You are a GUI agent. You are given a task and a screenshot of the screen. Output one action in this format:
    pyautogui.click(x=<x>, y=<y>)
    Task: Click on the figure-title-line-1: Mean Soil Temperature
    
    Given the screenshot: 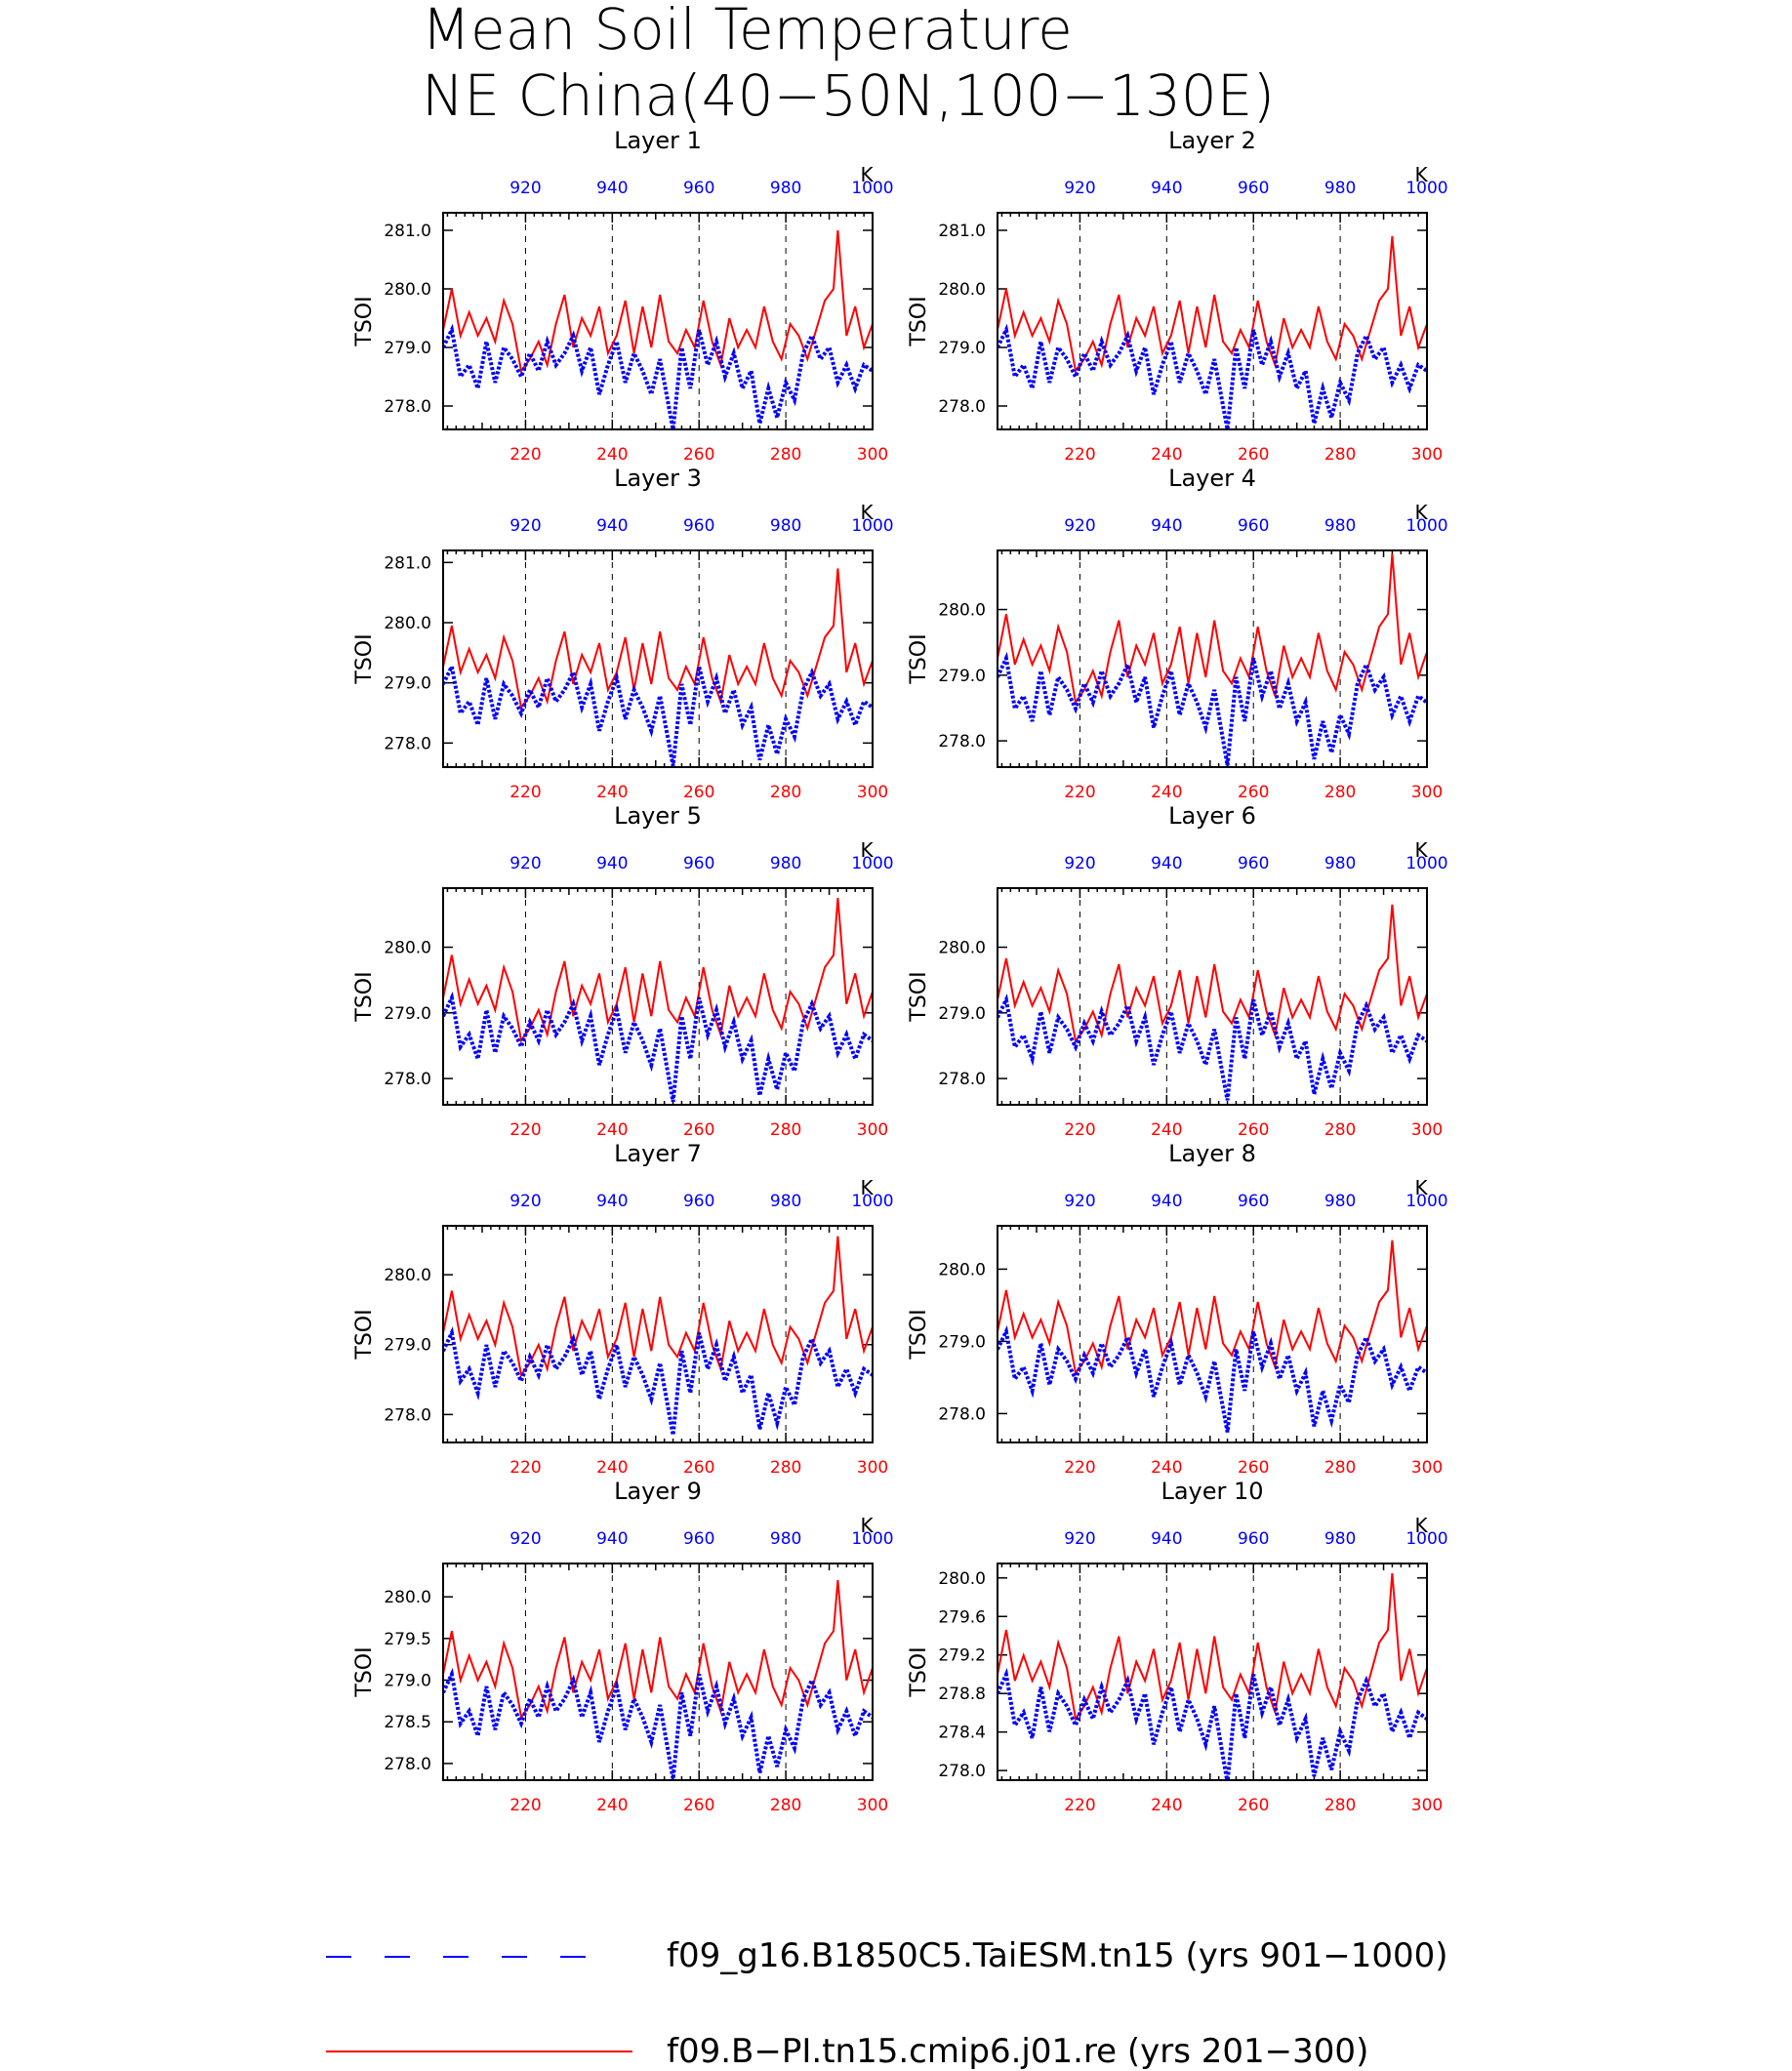 What is the action you would take?
    pyautogui.click(x=747, y=31)
    